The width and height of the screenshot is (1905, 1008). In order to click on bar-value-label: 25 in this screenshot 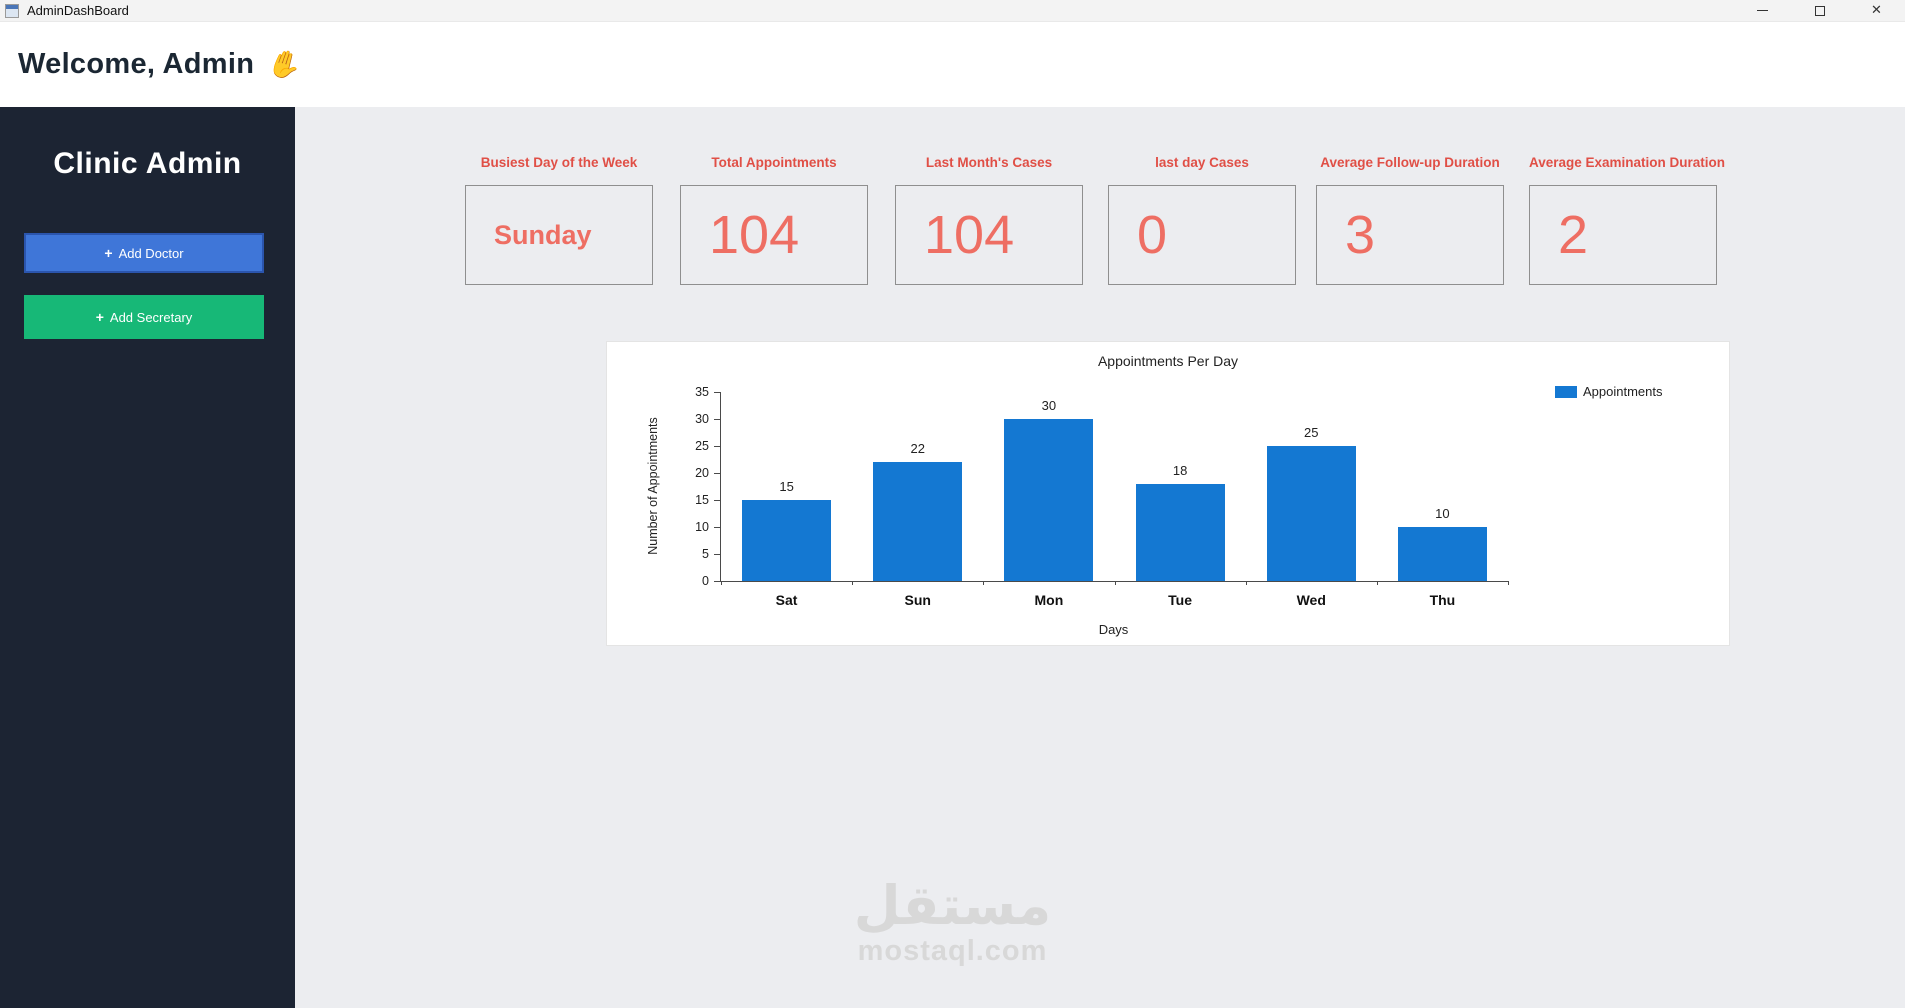, I will do `click(1311, 432)`.